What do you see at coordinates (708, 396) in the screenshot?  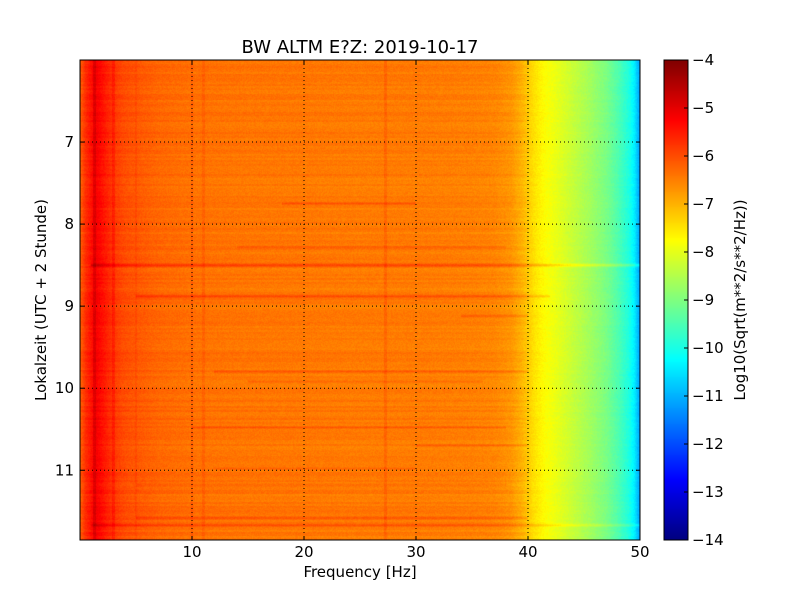 I see `colorbar-tick-label: −11` at bounding box center [708, 396].